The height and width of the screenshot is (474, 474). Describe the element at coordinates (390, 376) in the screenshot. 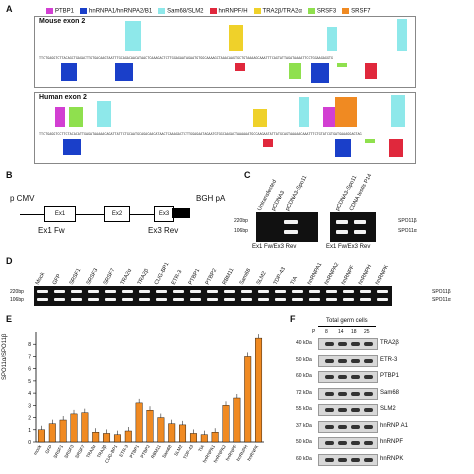

I see `protein-label: PTBP1` at that location.